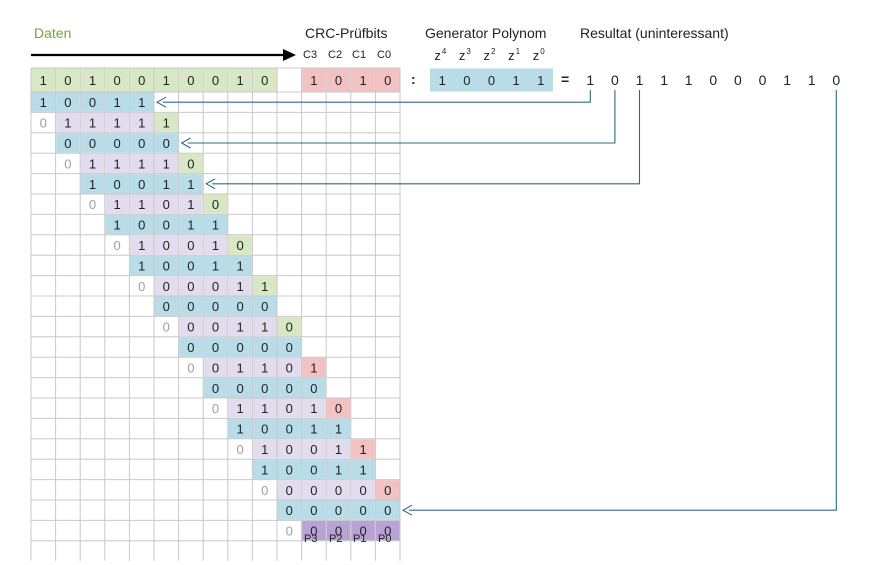 The width and height of the screenshot is (870, 565). What do you see at coordinates (68, 80) in the screenshot?
I see `data-bit-1-bg` at bounding box center [68, 80].